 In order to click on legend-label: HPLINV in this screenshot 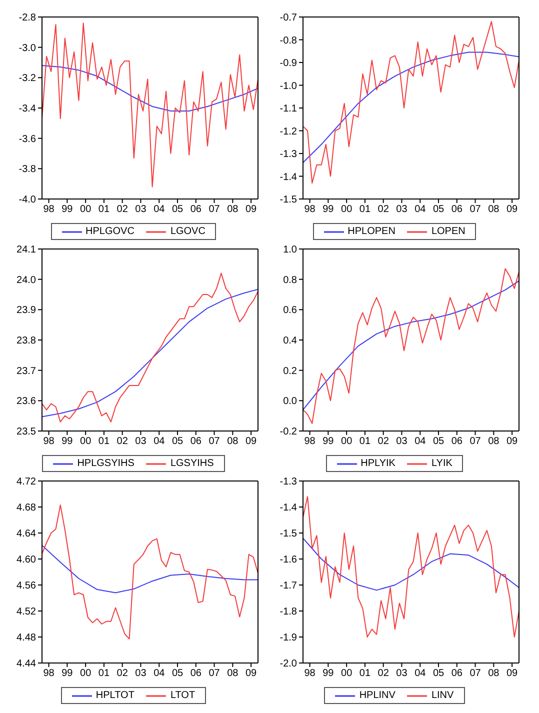, I will do `click(377, 695)`.